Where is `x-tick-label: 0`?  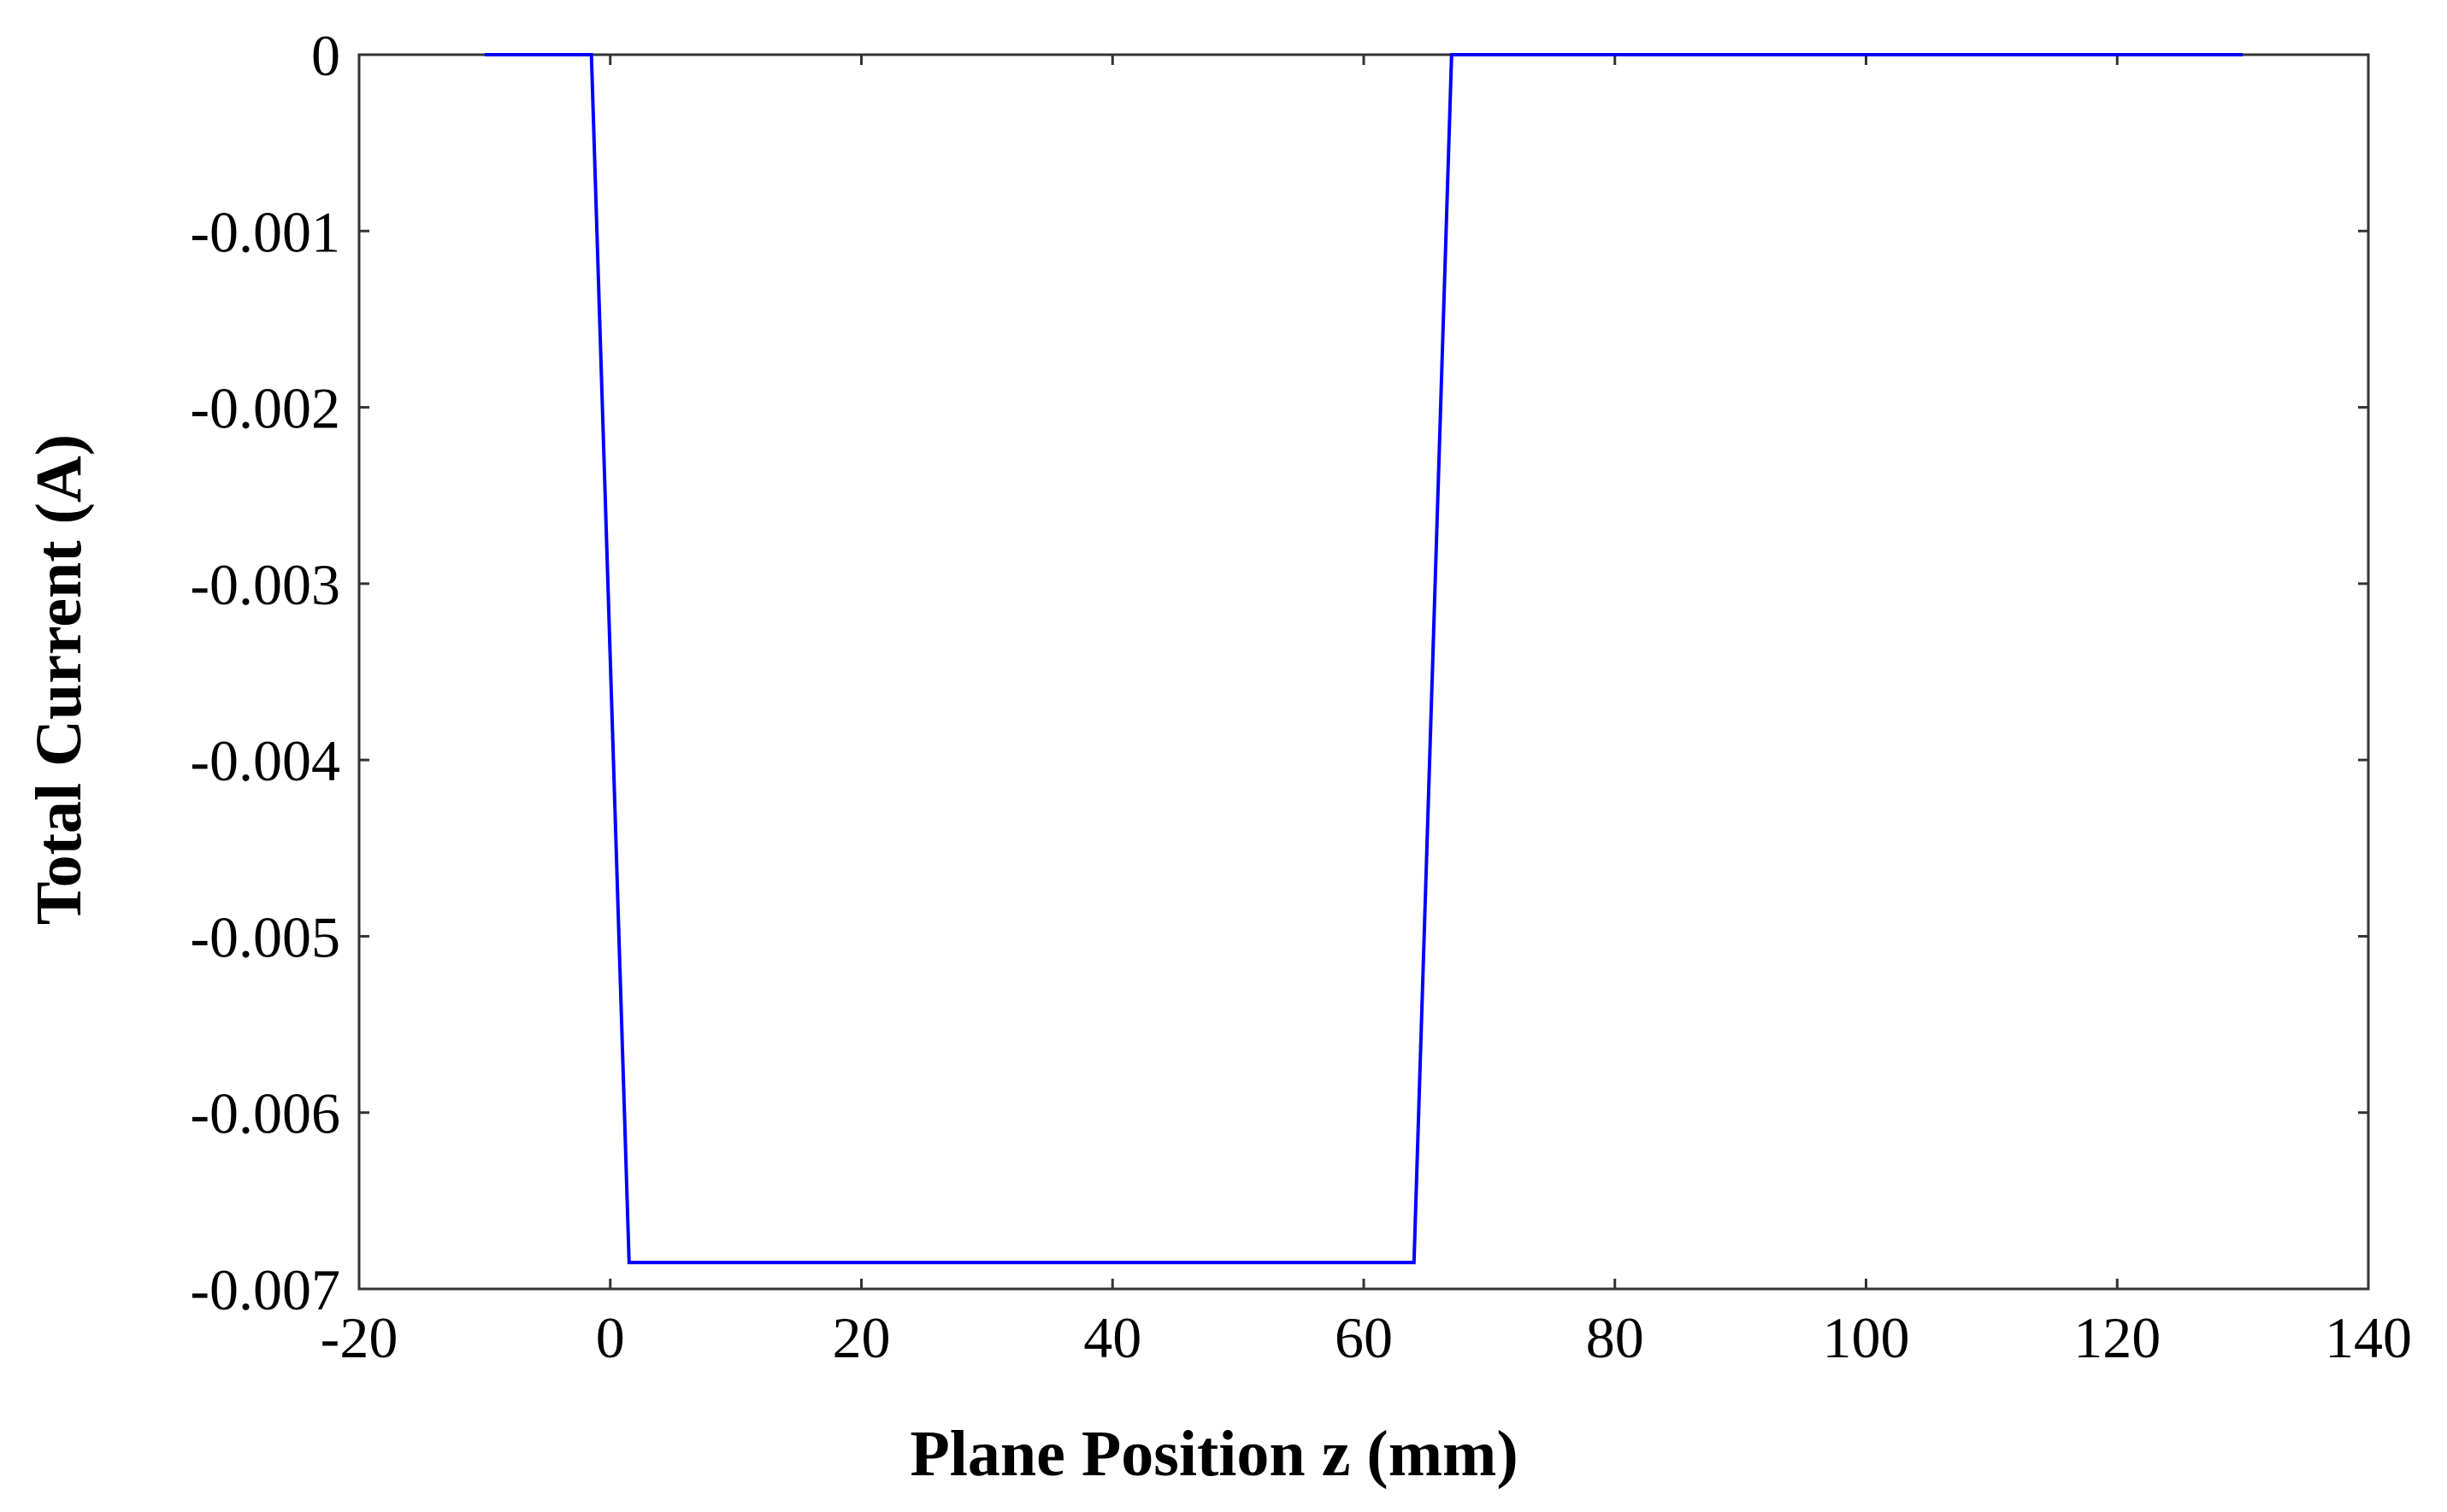
x-tick-label: 0 is located at coordinates (611, 1337).